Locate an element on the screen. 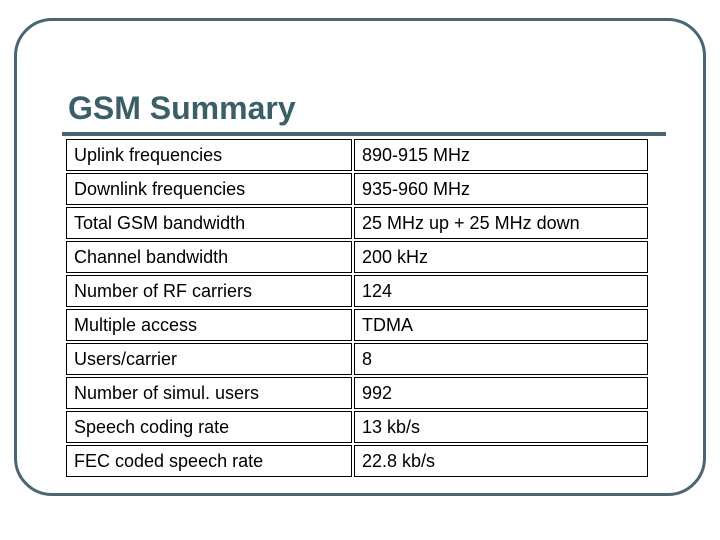 Image resolution: width=720 pixels, height=540 pixels. table-row: Speech coding rate 13 kb/s is located at coordinates (357, 427).